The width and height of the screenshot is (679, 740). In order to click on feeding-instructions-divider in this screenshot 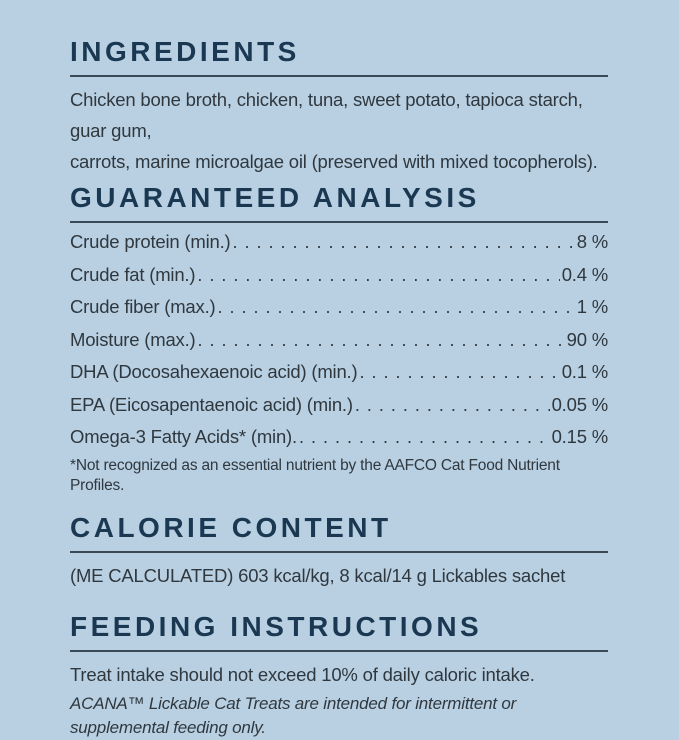, I will do `click(339, 650)`.